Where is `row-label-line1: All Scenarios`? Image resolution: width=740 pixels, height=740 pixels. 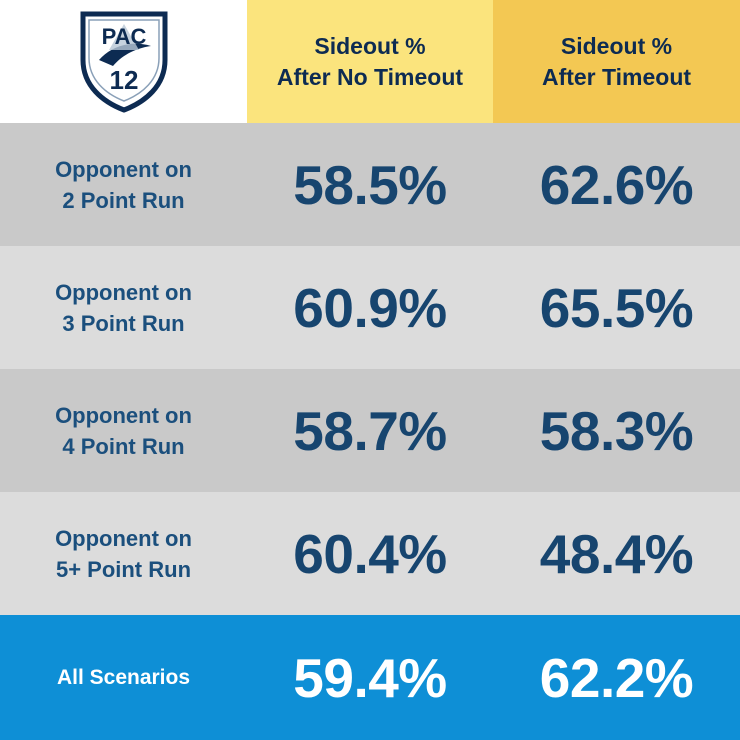 row-label-line1: All Scenarios is located at coordinates (123, 677).